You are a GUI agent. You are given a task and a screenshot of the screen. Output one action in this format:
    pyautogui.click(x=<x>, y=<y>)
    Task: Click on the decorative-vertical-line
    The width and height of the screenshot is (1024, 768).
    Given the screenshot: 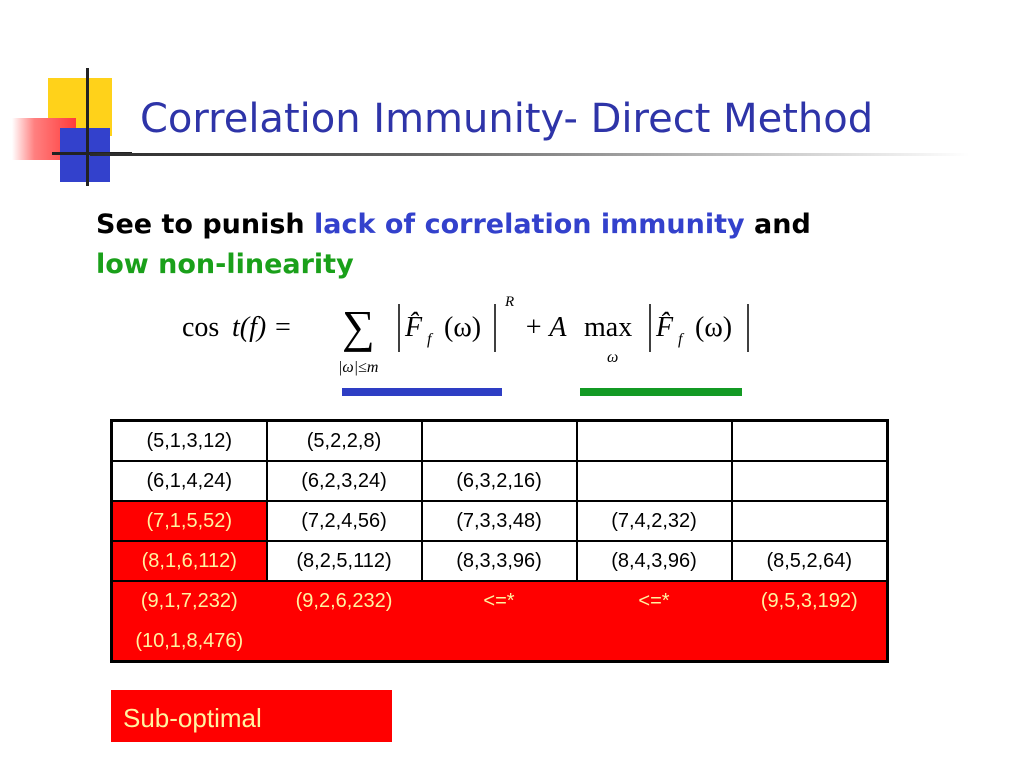 What is the action you would take?
    pyautogui.click(x=87, y=127)
    